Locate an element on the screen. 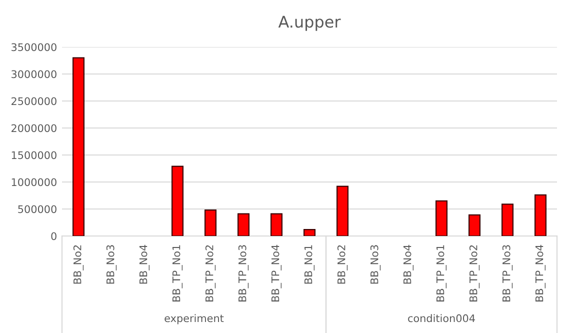 Image resolution: width=574 pixels, height=333 pixels. y-tick-label: 0 is located at coordinates (53, 236).